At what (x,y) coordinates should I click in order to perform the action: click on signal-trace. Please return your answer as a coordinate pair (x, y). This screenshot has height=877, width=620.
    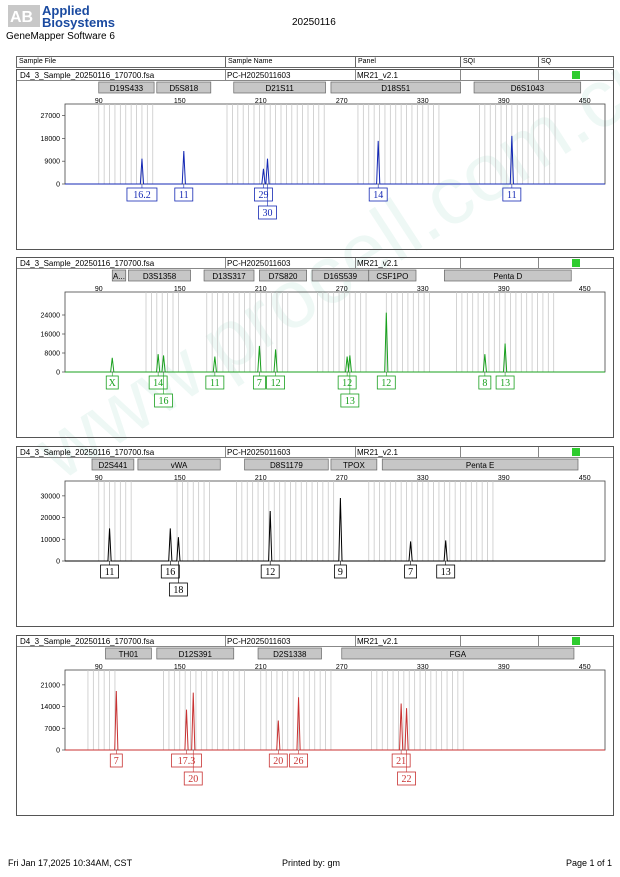
    Looking at the image, I should click on (335, 342).